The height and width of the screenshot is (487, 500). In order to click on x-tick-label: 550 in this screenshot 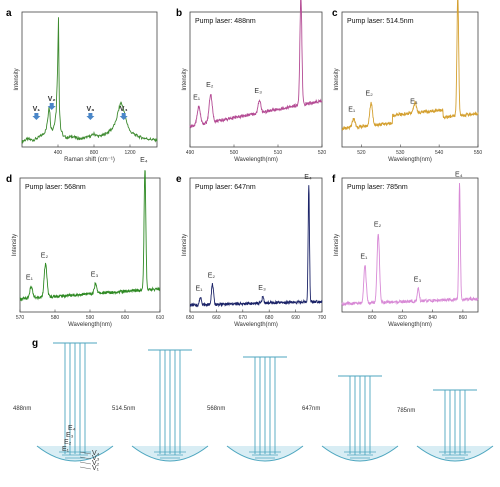, I will do `click(478, 153)`.